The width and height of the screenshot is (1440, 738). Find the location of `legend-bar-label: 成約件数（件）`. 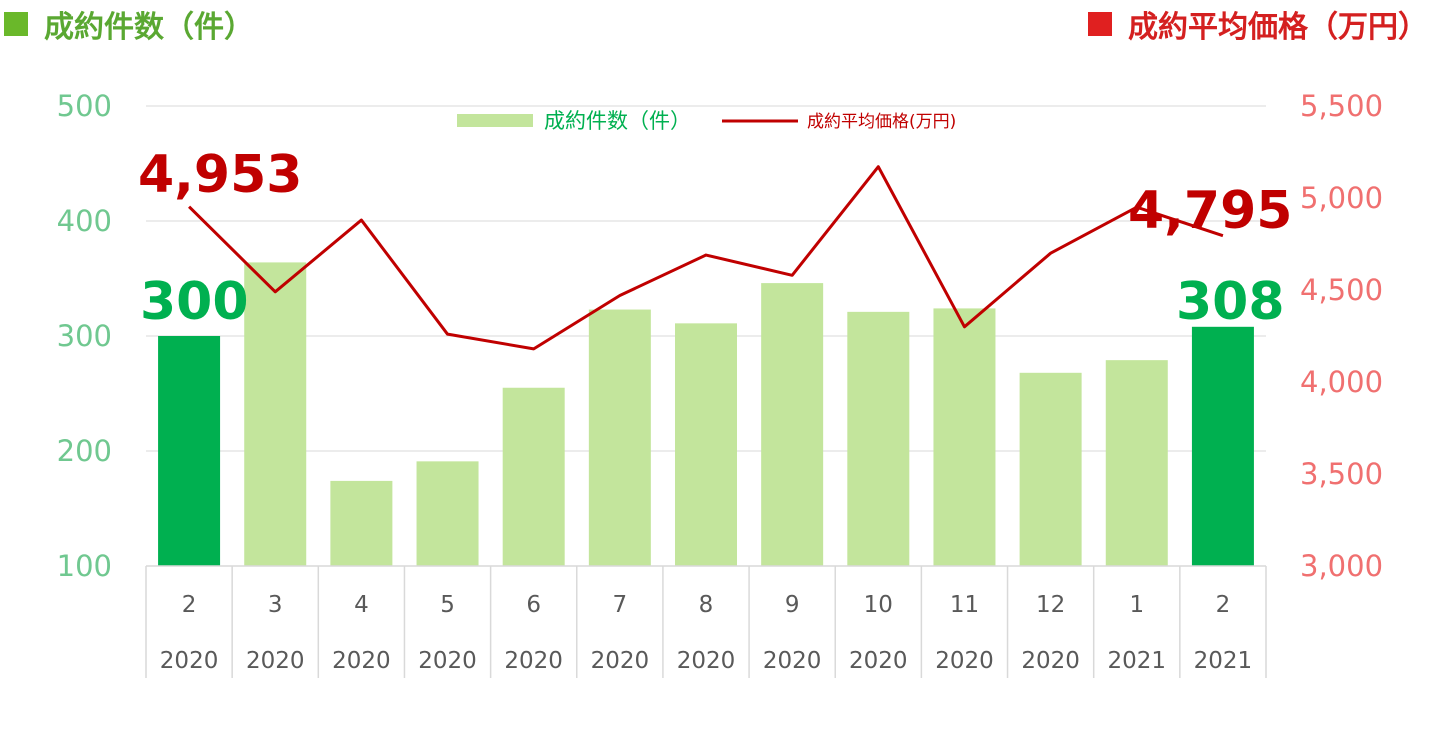

legend-bar-label: 成約件数（件） is located at coordinates (617, 121).